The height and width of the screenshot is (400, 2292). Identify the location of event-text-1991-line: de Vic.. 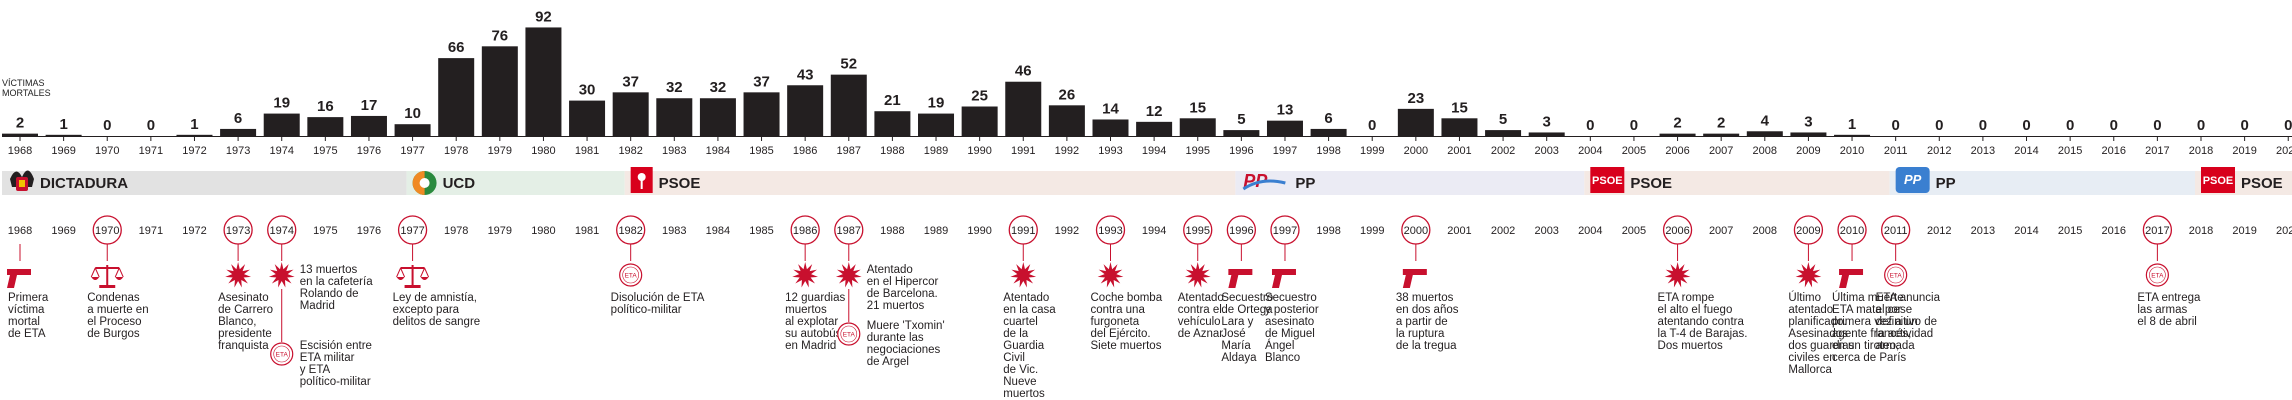
(1020, 370).